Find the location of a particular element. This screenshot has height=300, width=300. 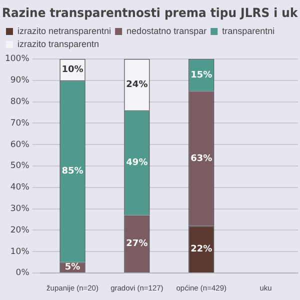

y-tick-label: 90% is located at coordinates (20, 81).